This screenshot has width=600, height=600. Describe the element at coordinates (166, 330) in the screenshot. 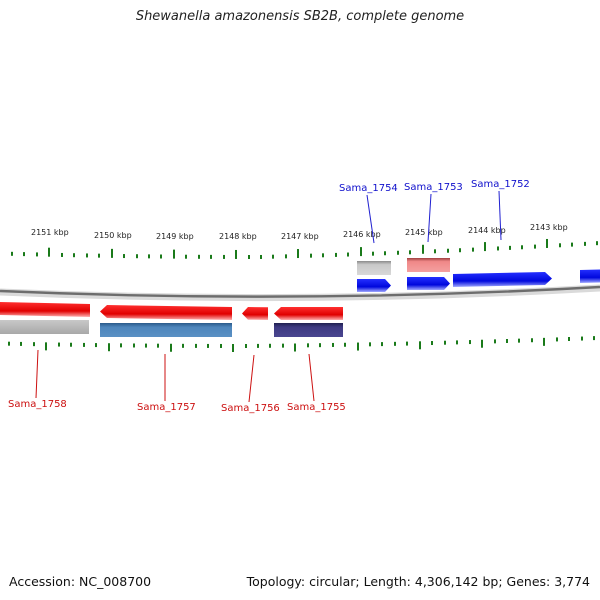

I see `feature-band-steelblue` at that location.